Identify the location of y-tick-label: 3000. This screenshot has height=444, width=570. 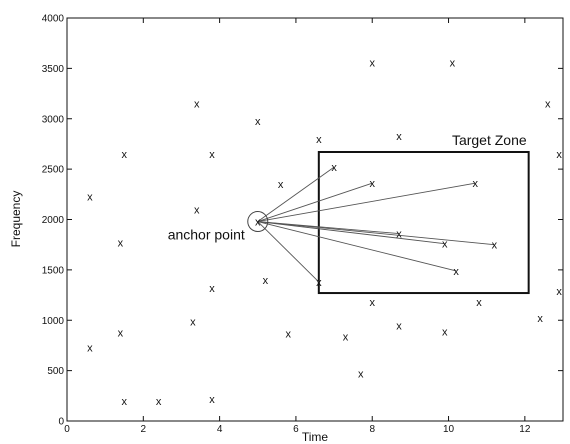
(53, 119).